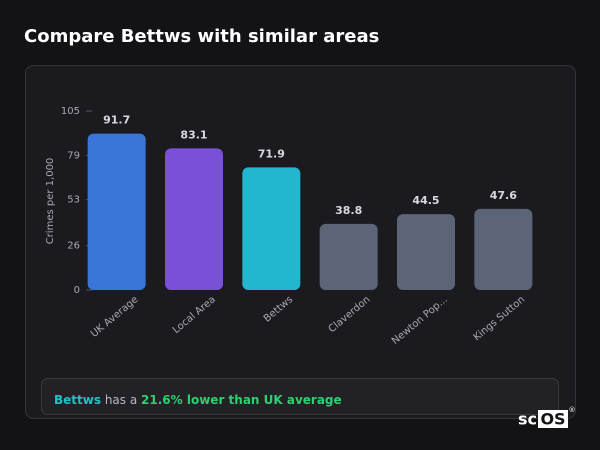 The image size is (600, 450). Describe the element at coordinates (70, 111) in the screenshot. I see `y-tick-label: 105` at that location.